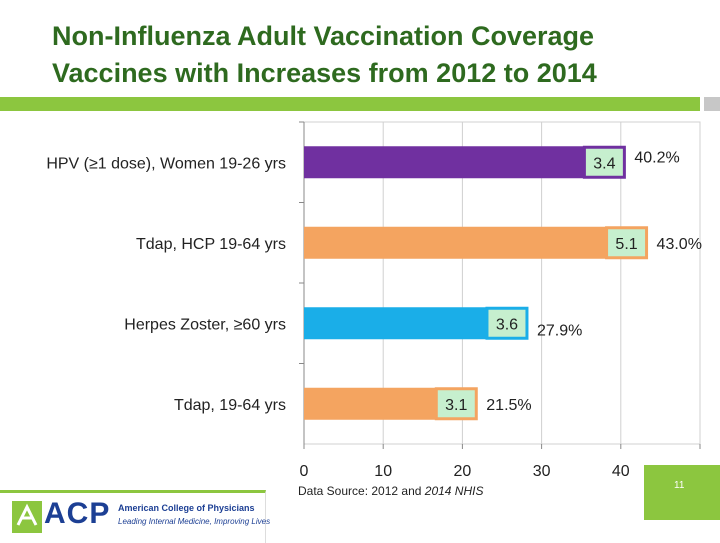  What do you see at coordinates (679, 244) in the screenshot?
I see `value-label: 43.0%` at bounding box center [679, 244].